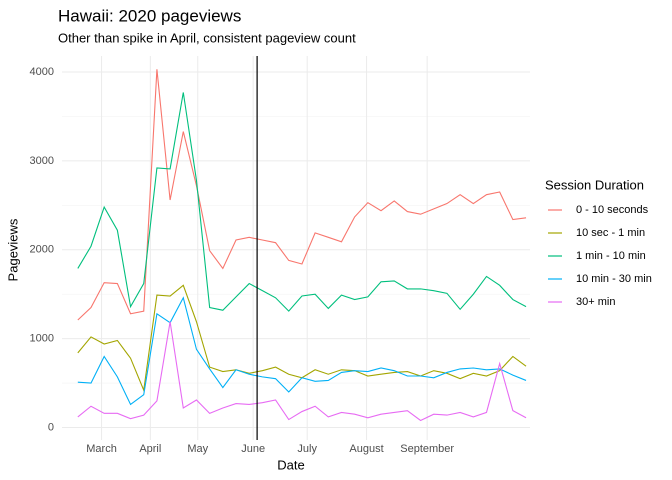 The width and height of the screenshot is (672, 480). What do you see at coordinates (42, 250) in the screenshot?
I see `y-tick-label: 2000` at bounding box center [42, 250].